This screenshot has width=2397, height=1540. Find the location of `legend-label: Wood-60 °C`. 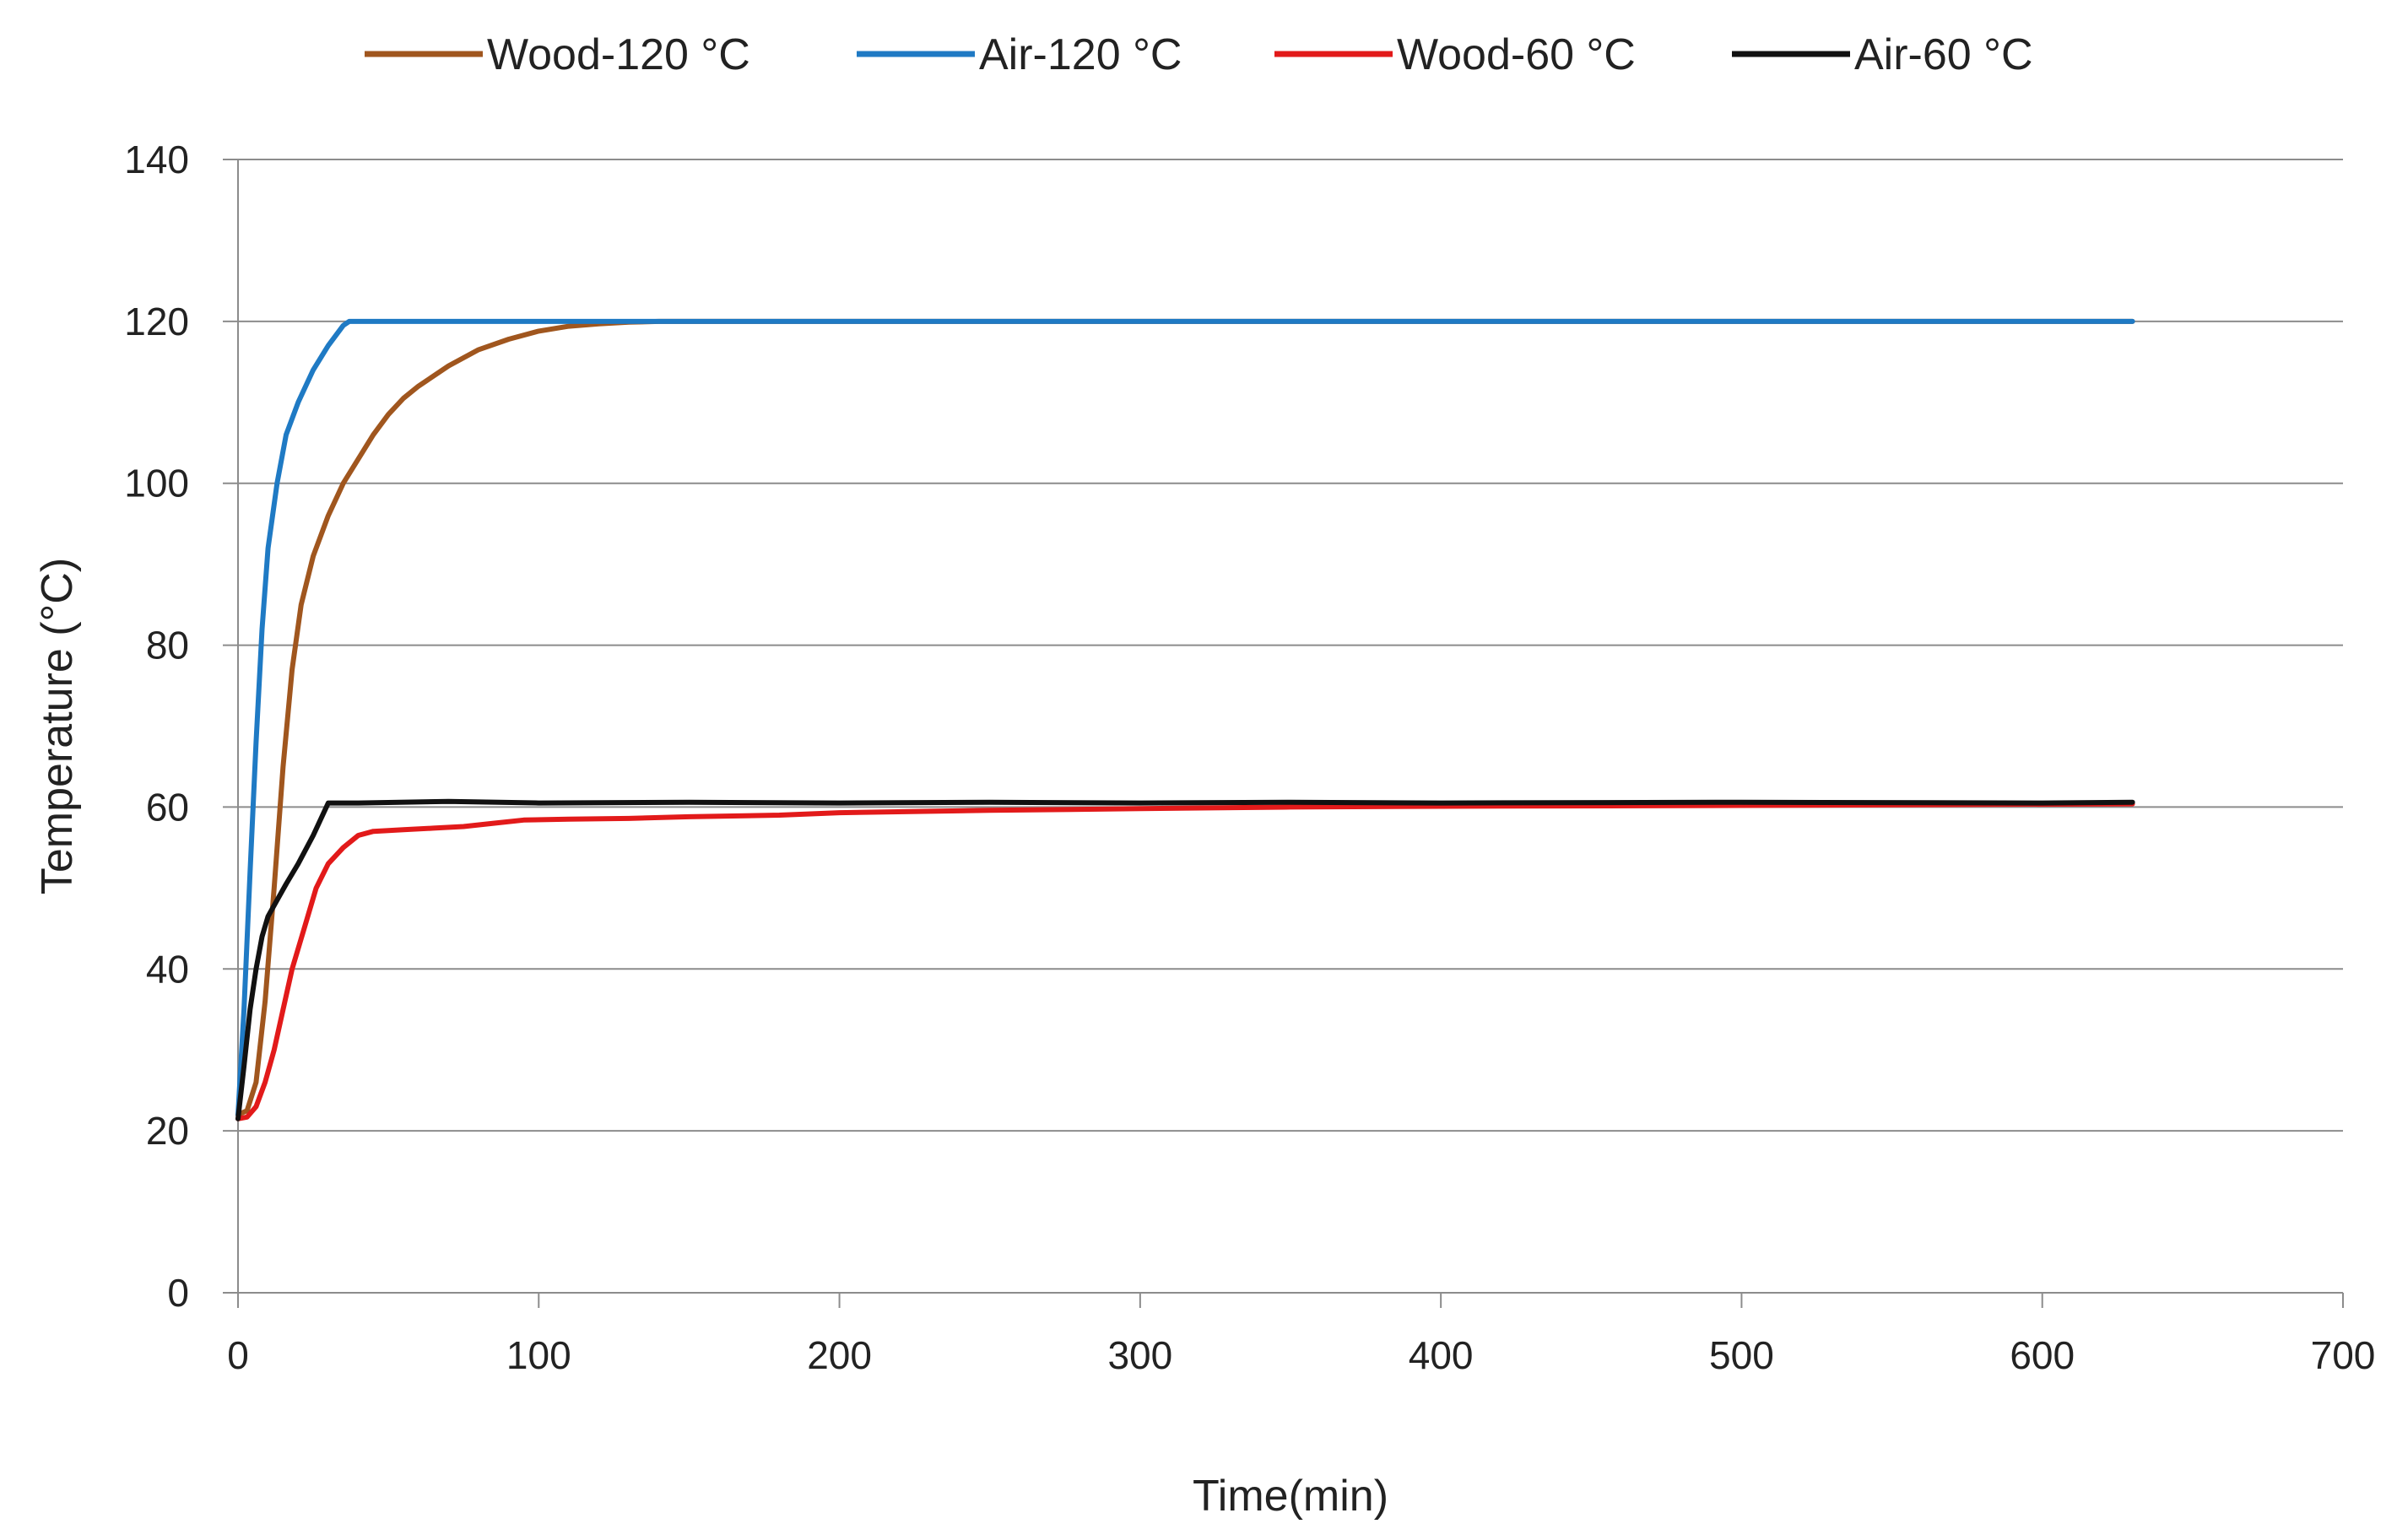

legend-label: Wood-60 °C is located at coordinates (1516, 54).